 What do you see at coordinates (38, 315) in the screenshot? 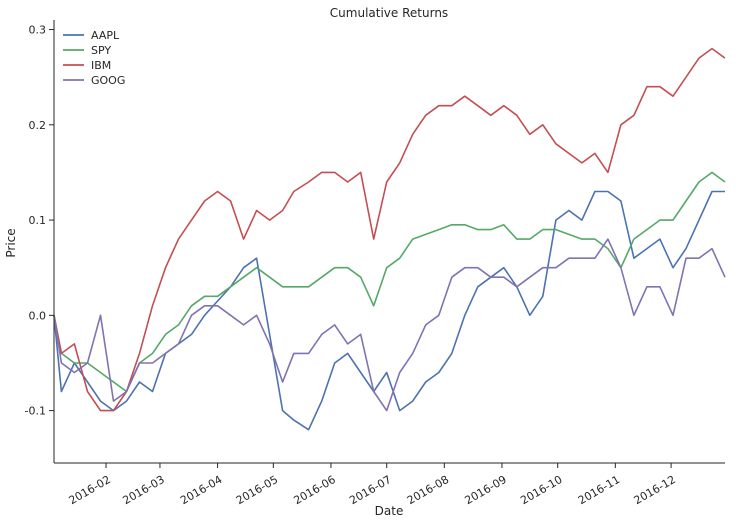
I see `y-tick-label: 0.0` at bounding box center [38, 315].